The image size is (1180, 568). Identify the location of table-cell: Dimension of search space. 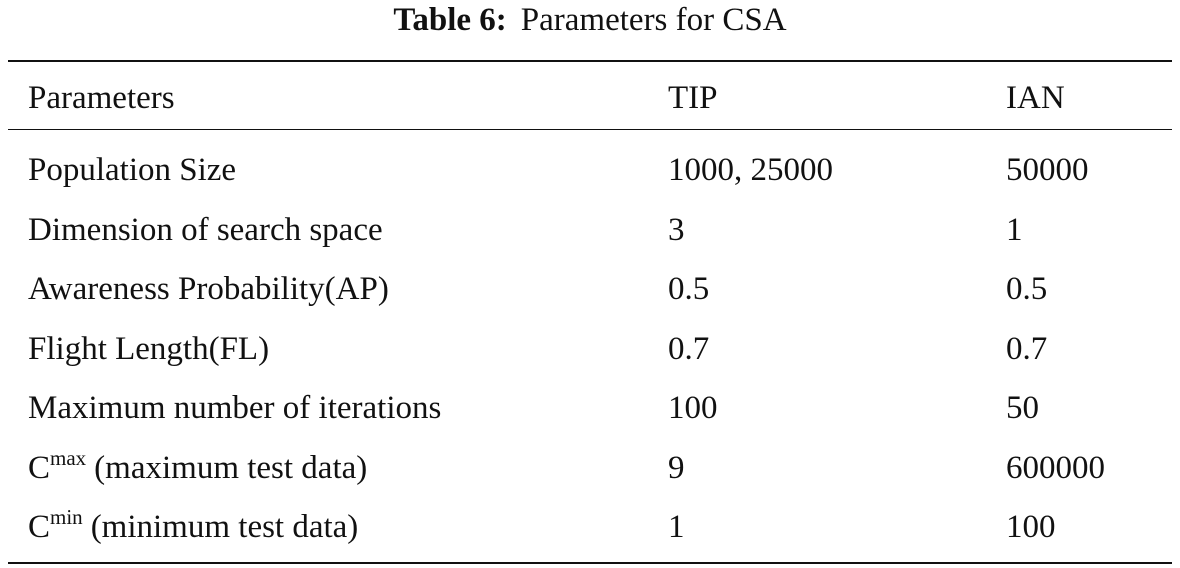
(205, 229).